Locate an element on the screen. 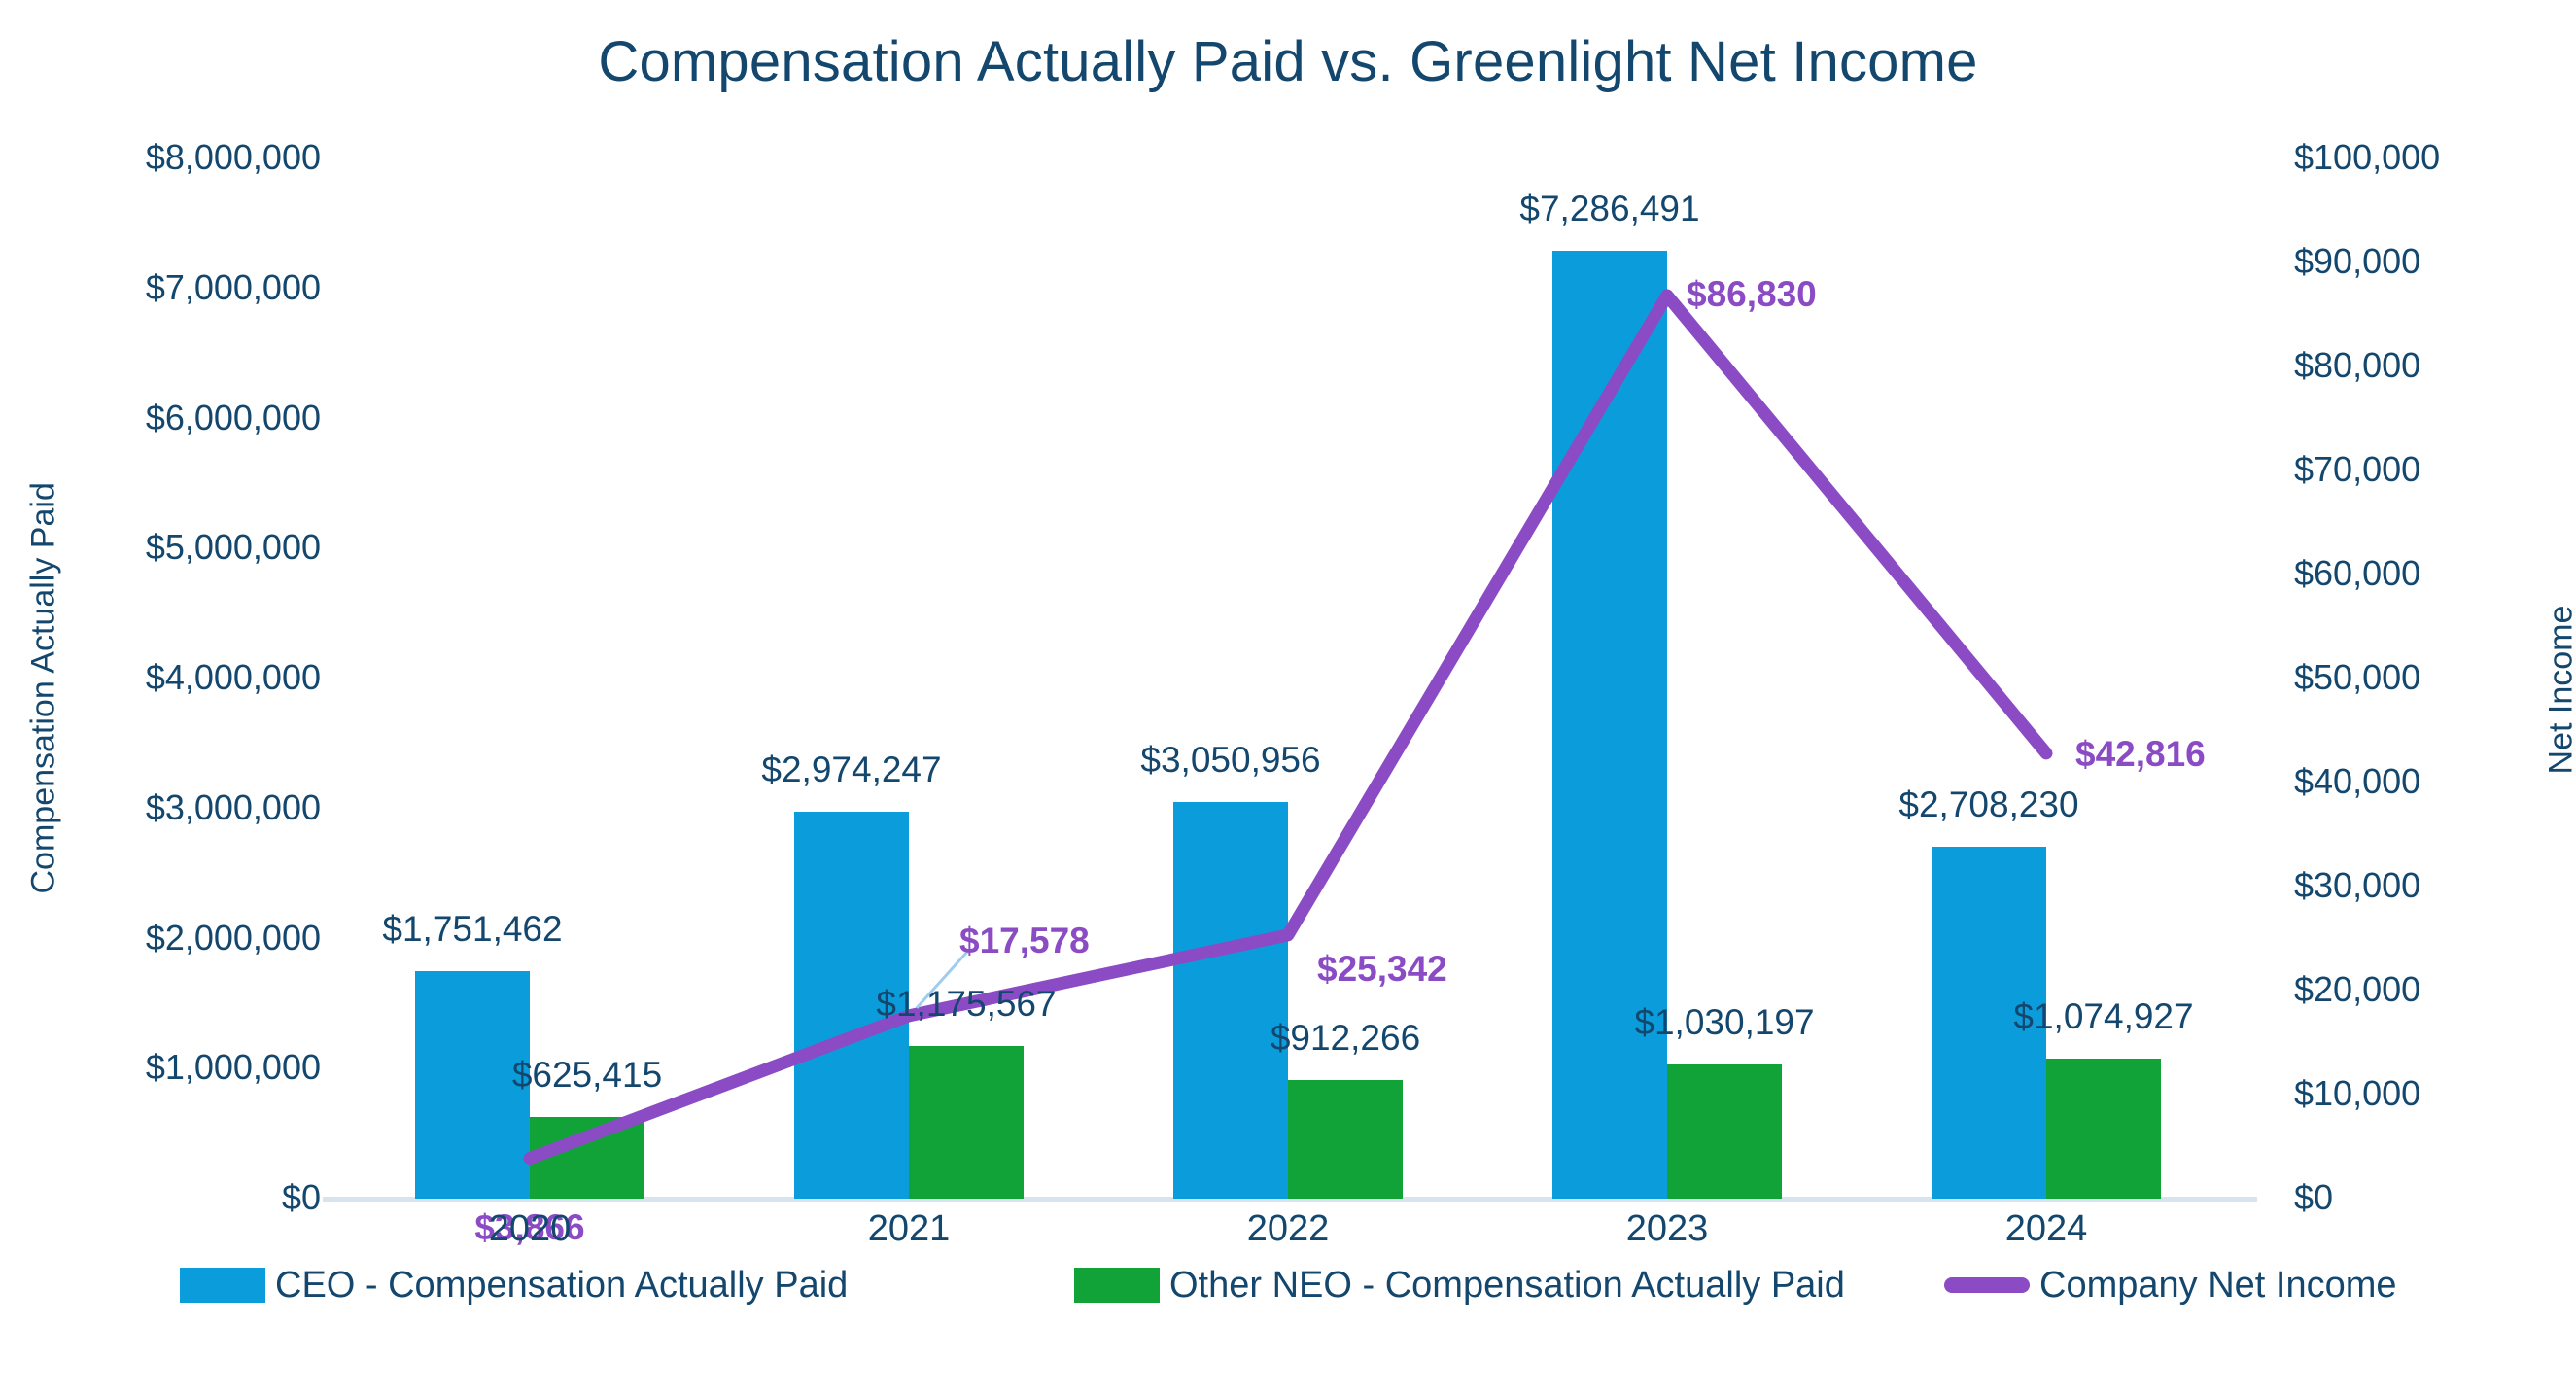 The height and width of the screenshot is (1394, 2576). left-tick-label: $5,000,000 is located at coordinates (233, 547).